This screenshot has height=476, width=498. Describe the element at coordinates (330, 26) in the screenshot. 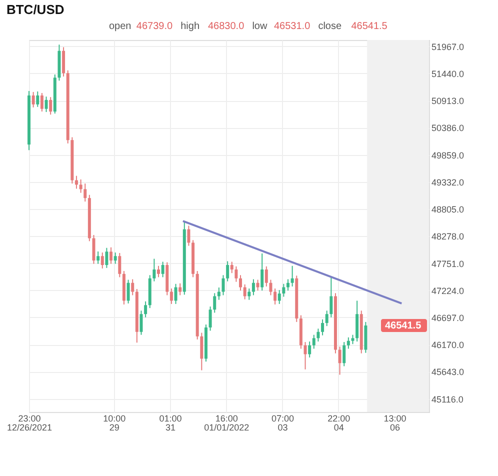

I see `text: close` at that location.